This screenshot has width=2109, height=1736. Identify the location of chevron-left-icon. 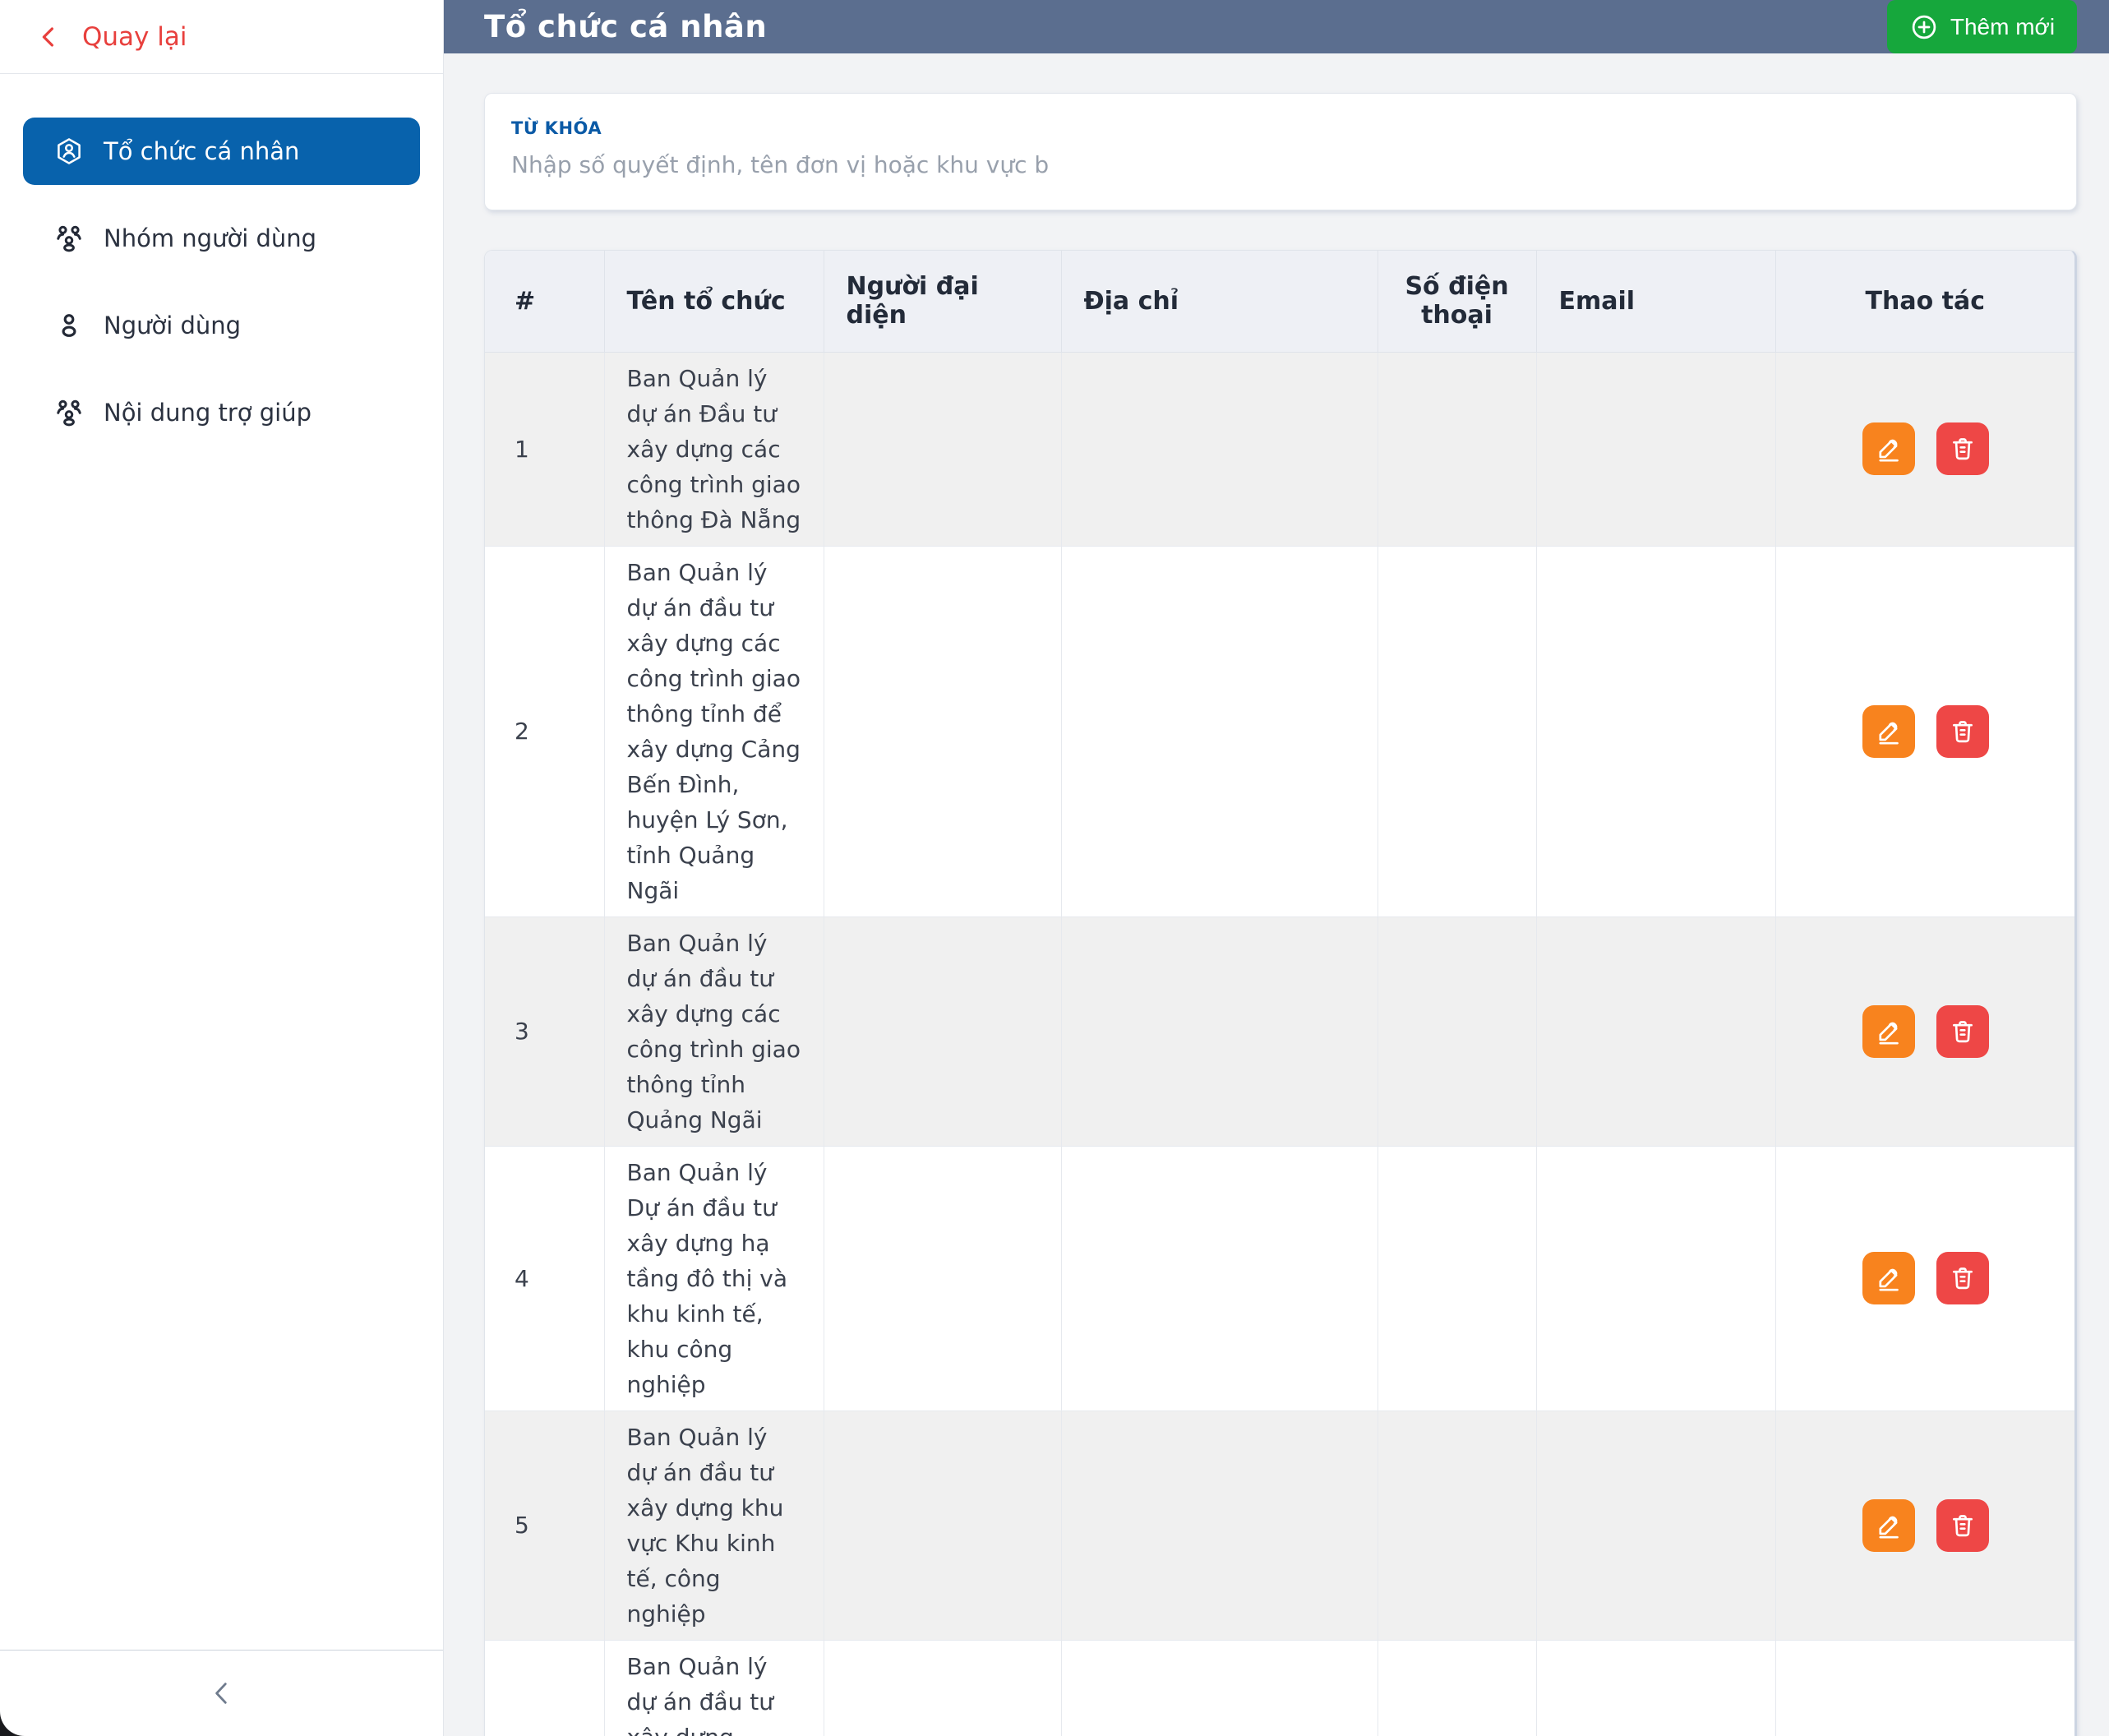
(221, 1693).